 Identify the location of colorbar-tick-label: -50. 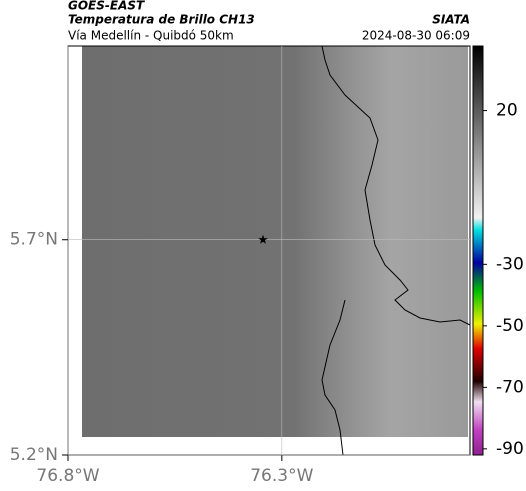
(510, 326).